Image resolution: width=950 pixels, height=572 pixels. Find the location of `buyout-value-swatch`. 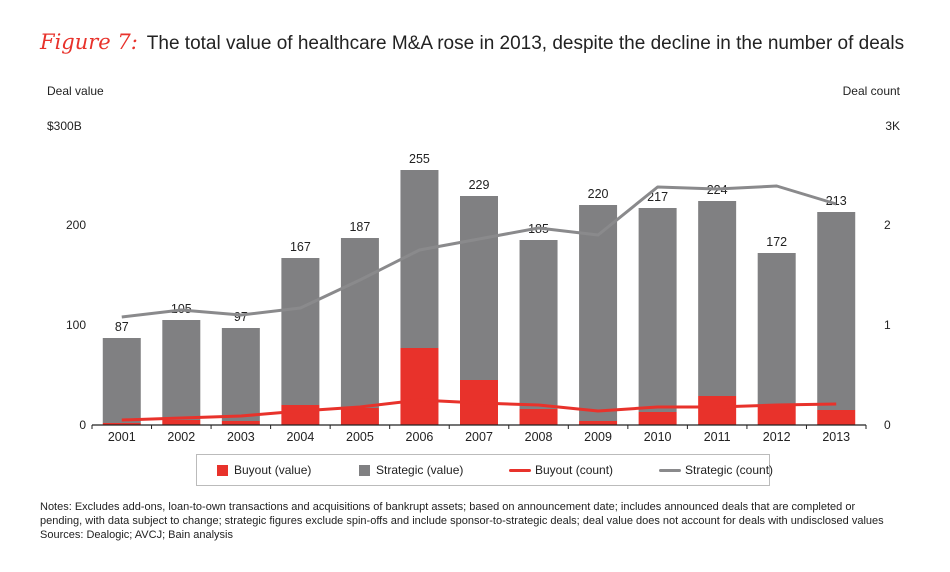

buyout-value-swatch is located at coordinates (222, 470).